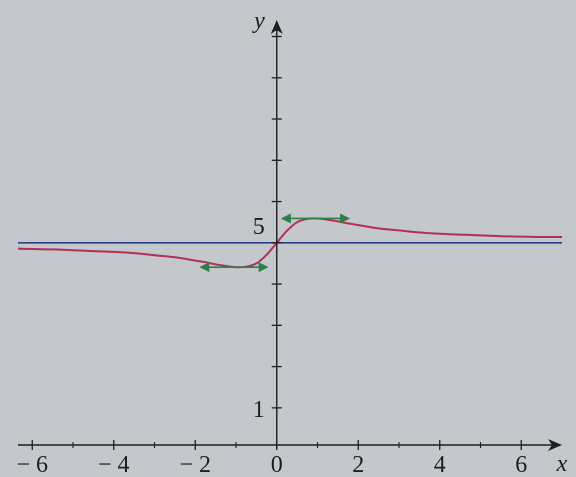 Image resolution: width=576 pixels, height=477 pixels. Describe the element at coordinates (259, 410) in the screenshot. I see `y-tick-label: 1` at that location.